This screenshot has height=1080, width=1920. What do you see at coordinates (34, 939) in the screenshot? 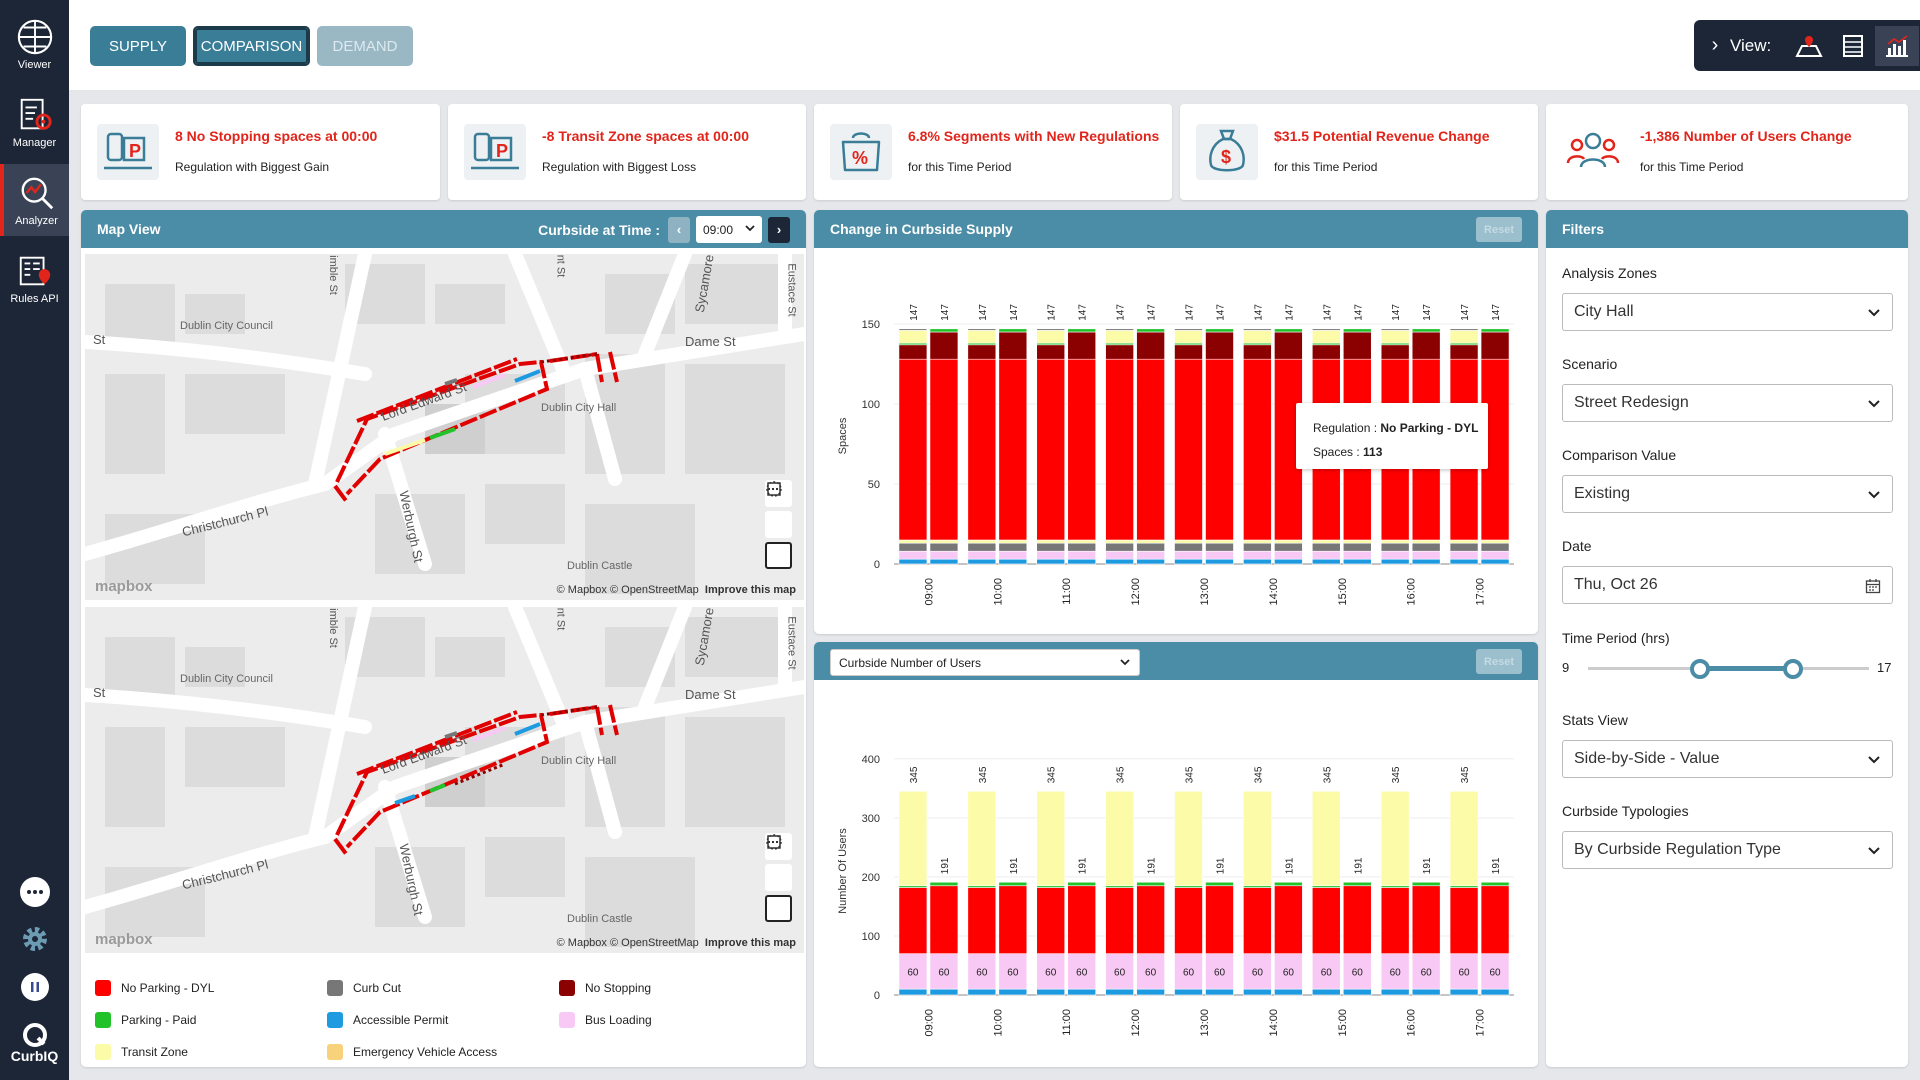
I see `settings-button` at bounding box center [34, 939].